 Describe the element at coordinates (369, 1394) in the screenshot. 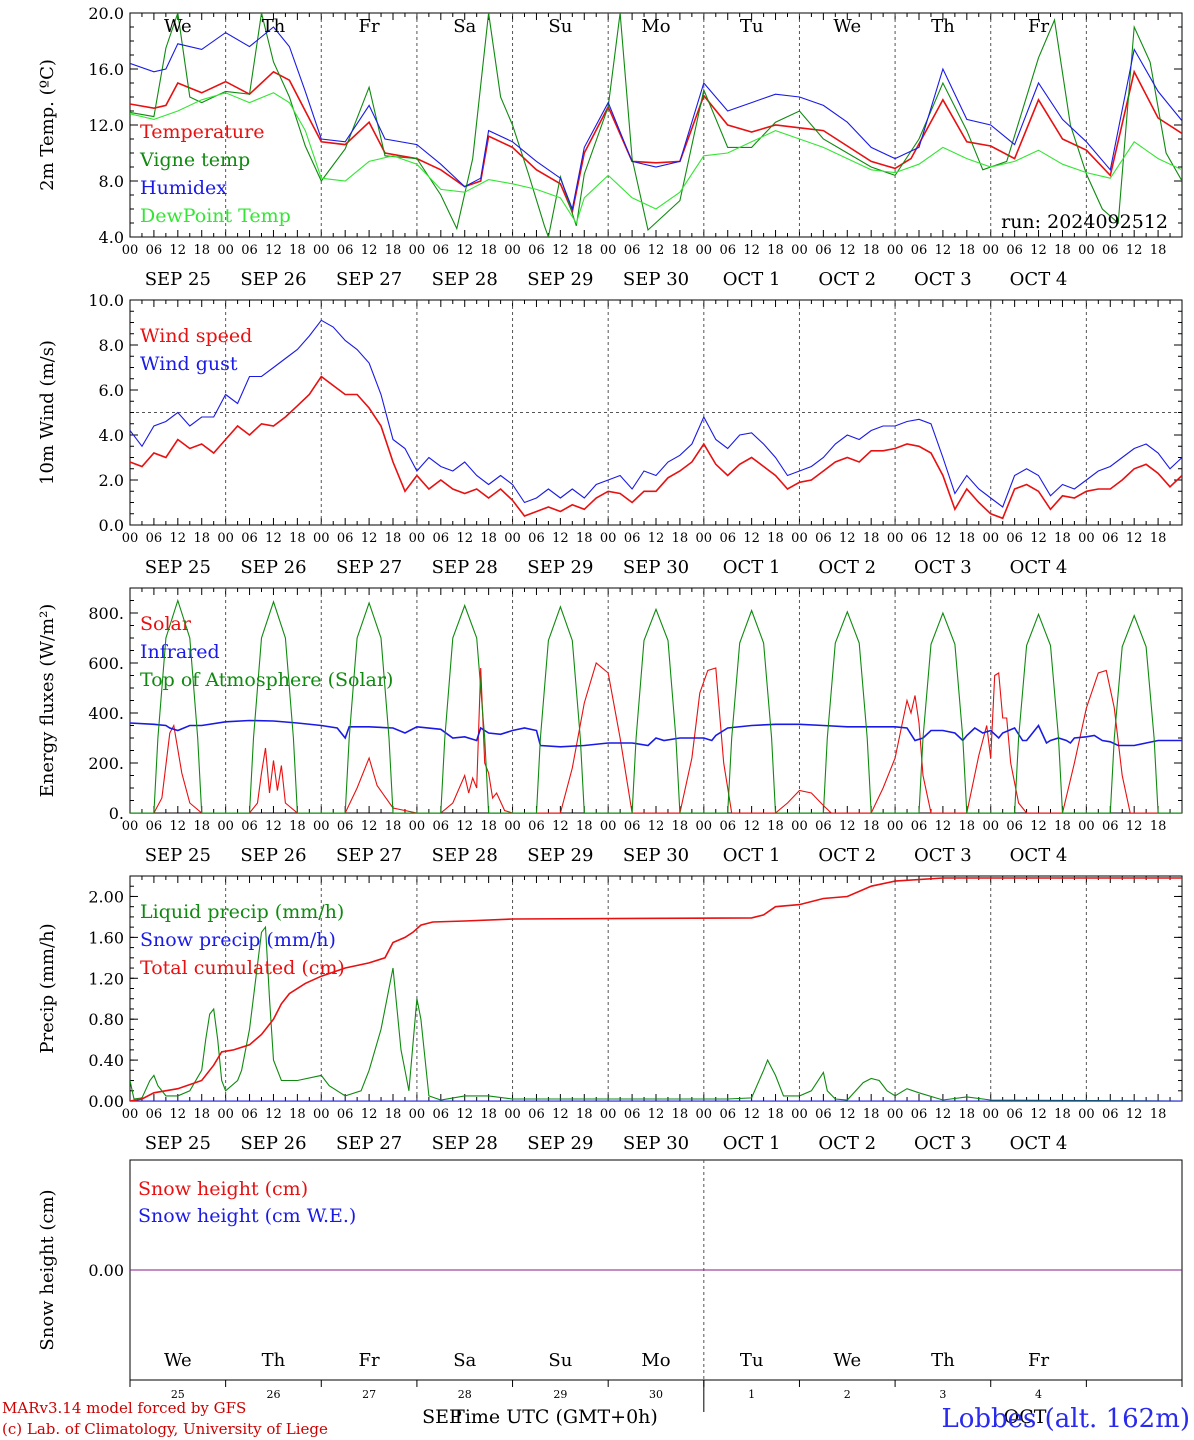

I see `day-number: 27` at that location.